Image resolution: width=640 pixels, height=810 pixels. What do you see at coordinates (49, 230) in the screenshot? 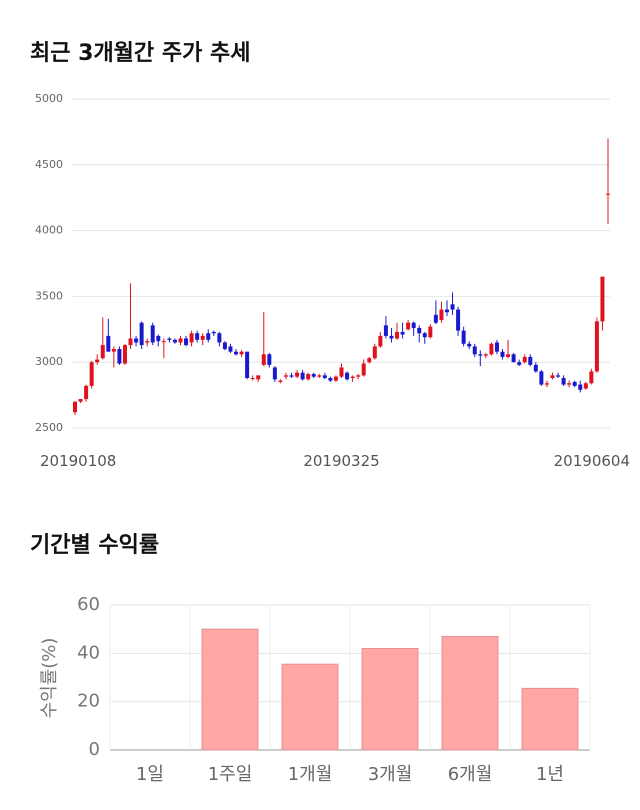
I see `y-tick-label: 4000` at bounding box center [49, 230].